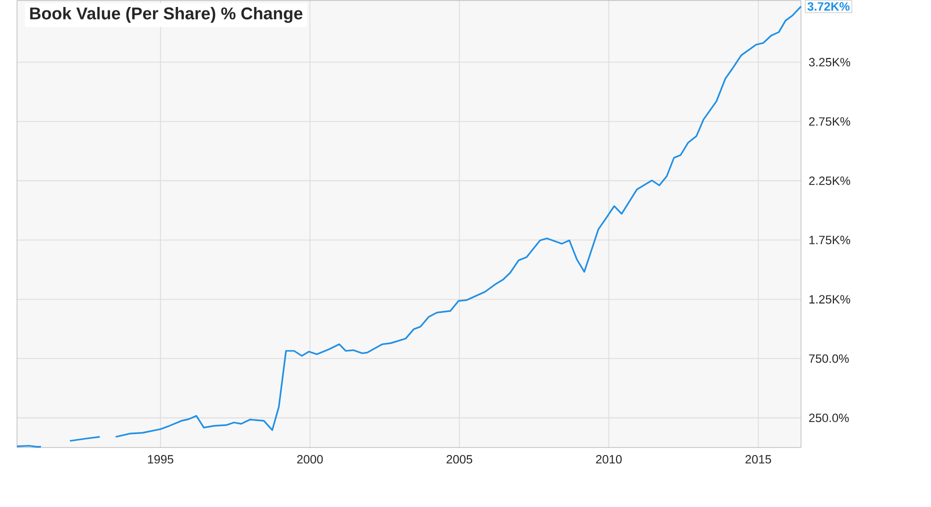 This screenshot has height=507, width=931. Describe the element at coordinates (829, 121) in the screenshot. I see `y-tick-label: 2.75K%` at that location.